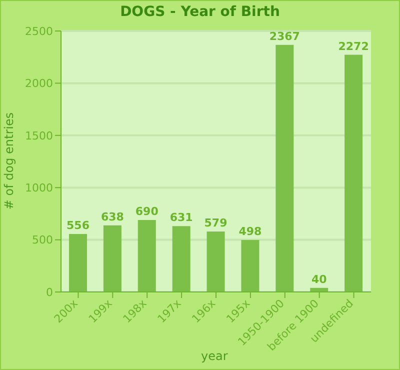 This screenshot has height=370, width=400. Describe the element at coordinates (319, 279) in the screenshot. I see `data-label: 40` at that location.